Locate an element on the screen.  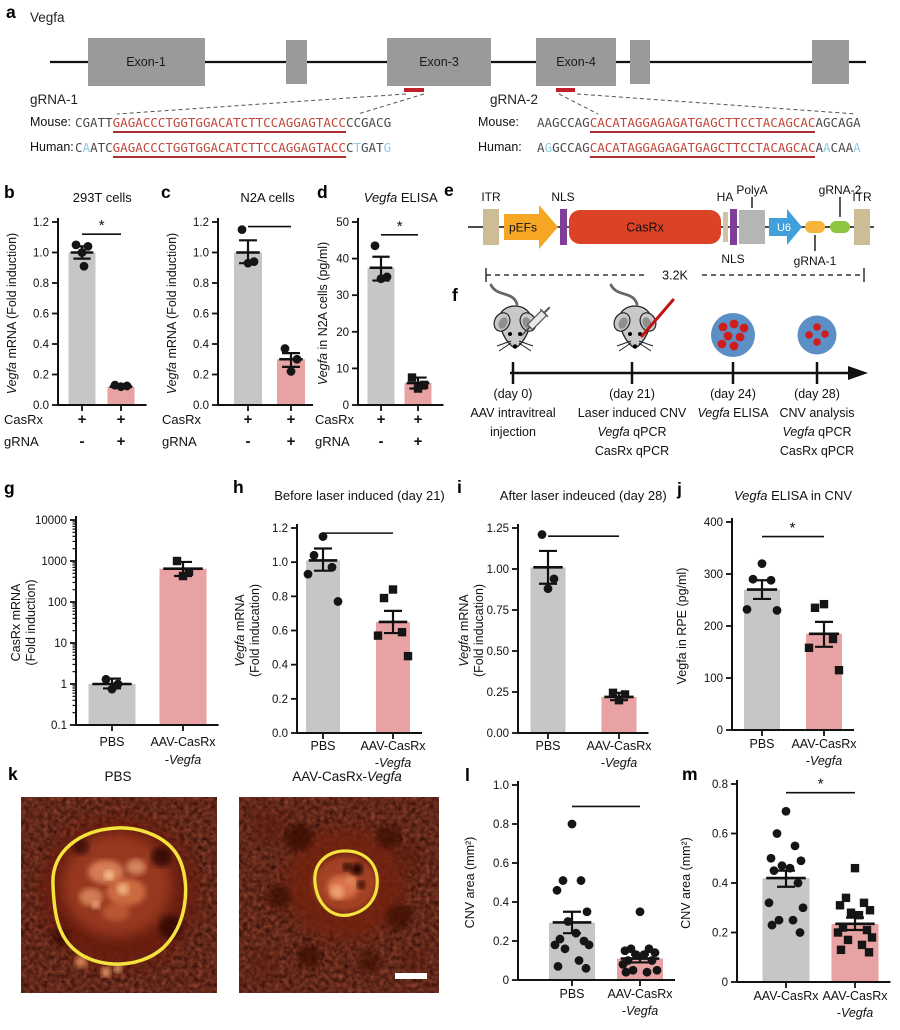
exon4-label: Exon-4 is located at coordinates (576, 62).